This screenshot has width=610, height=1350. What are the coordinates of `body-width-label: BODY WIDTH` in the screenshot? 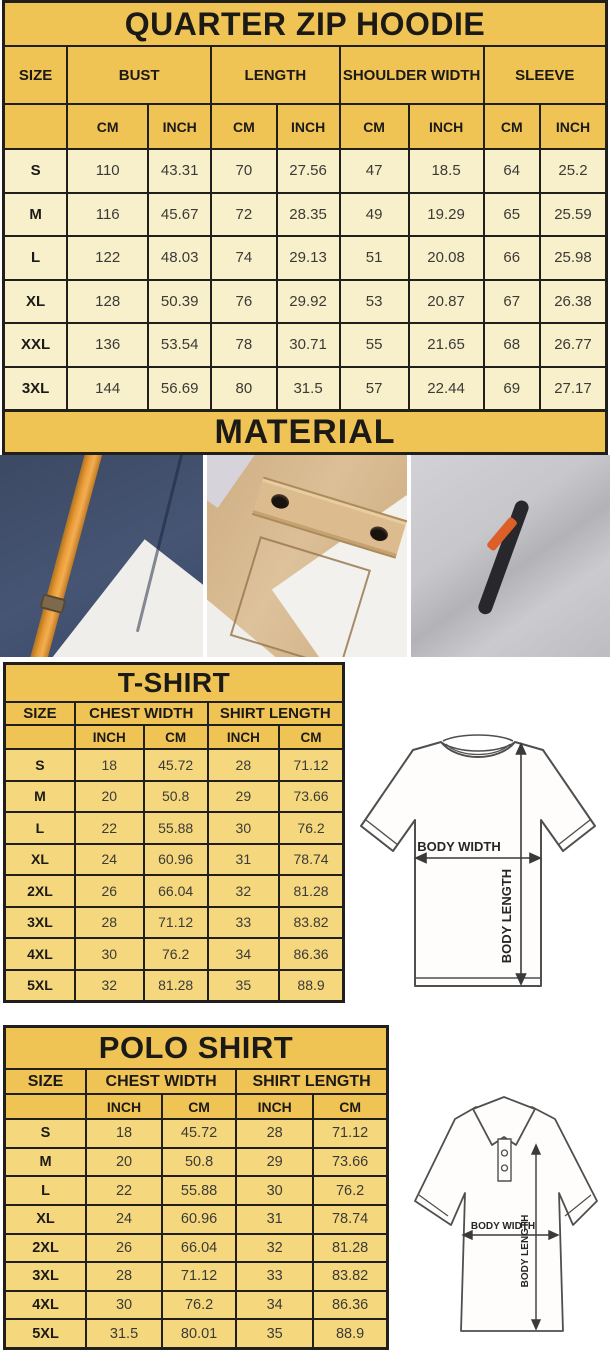 It's located at (459, 846).